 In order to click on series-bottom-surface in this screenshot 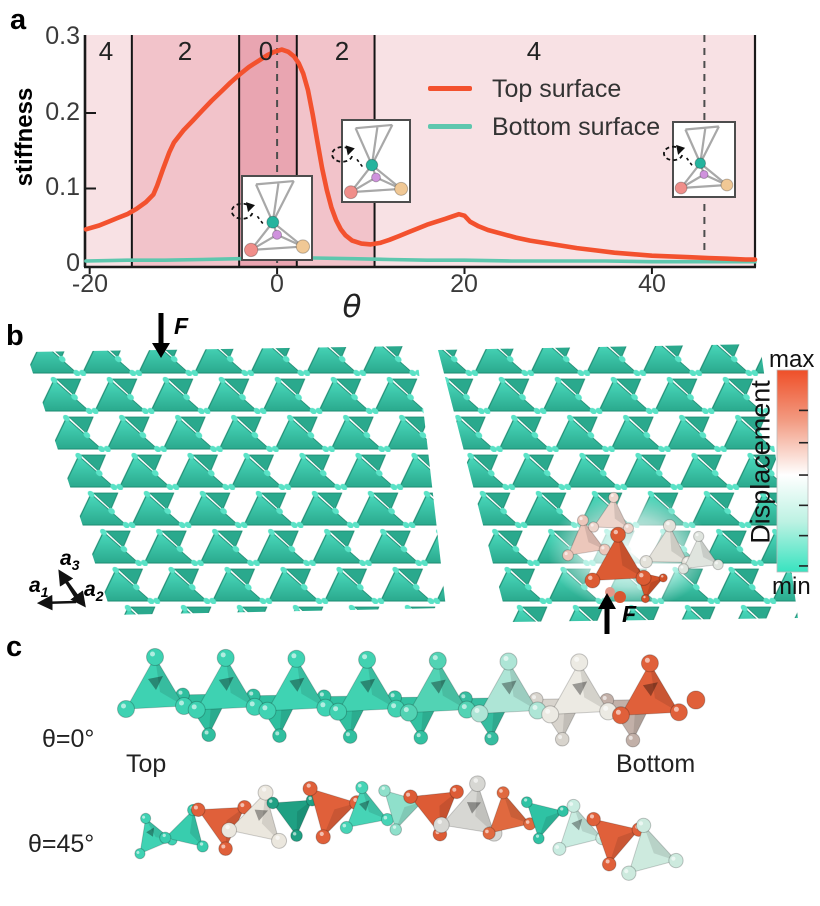, I will do `click(420, 260)`.